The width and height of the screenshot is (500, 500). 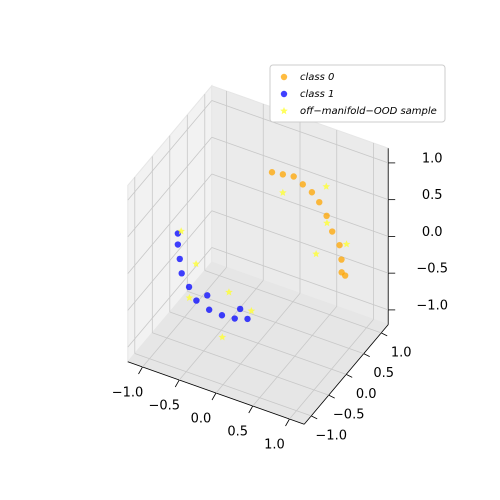 I want to click on legend-label: class 1, so click(x=317, y=94).